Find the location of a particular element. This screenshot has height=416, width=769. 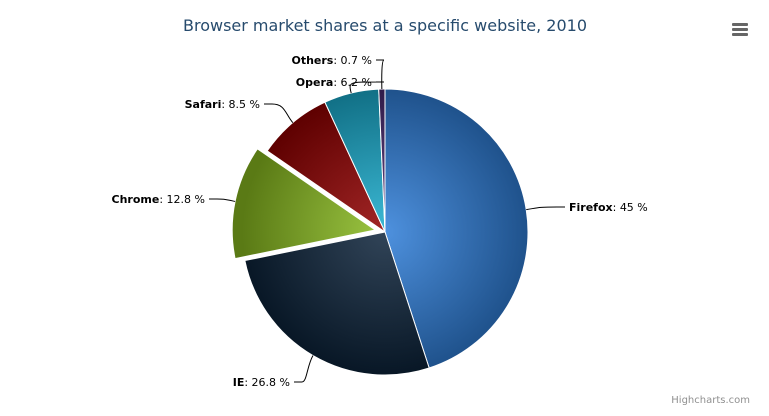

data-label-value: 26.8 % is located at coordinates (271, 382).